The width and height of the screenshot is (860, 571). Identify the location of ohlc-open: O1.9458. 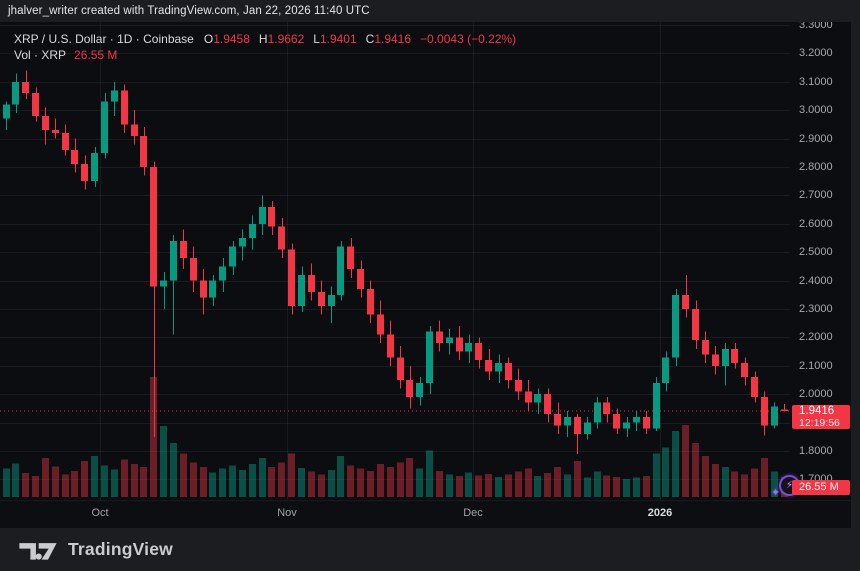
(226, 39).